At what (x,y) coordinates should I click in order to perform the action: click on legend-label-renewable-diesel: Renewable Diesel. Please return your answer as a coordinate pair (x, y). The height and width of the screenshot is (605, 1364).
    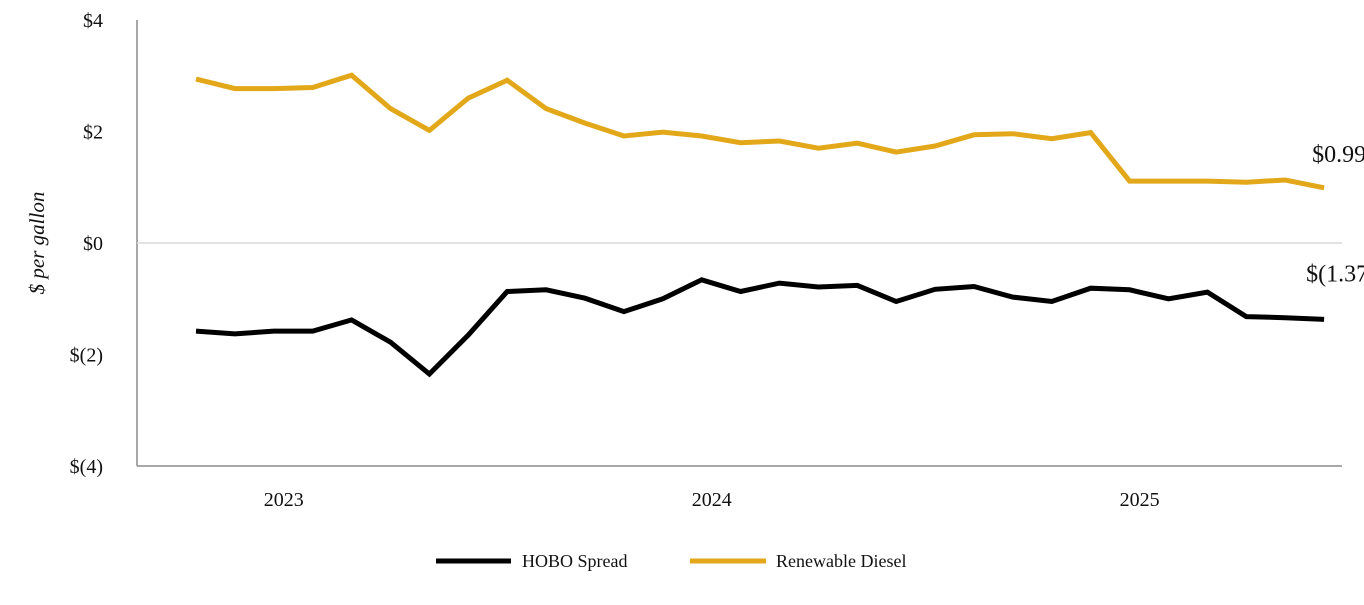
    Looking at the image, I should click on (841, 561).